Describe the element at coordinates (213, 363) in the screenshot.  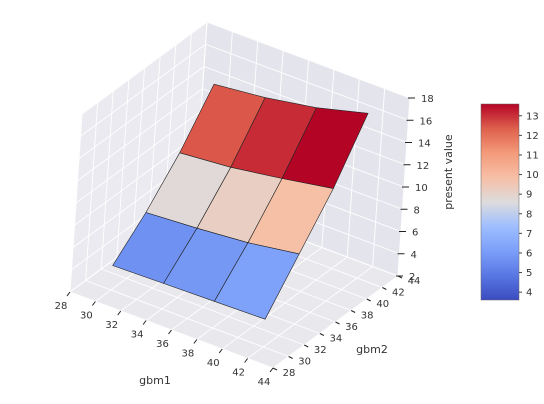
I see `x-tick-label: 40` at that location.